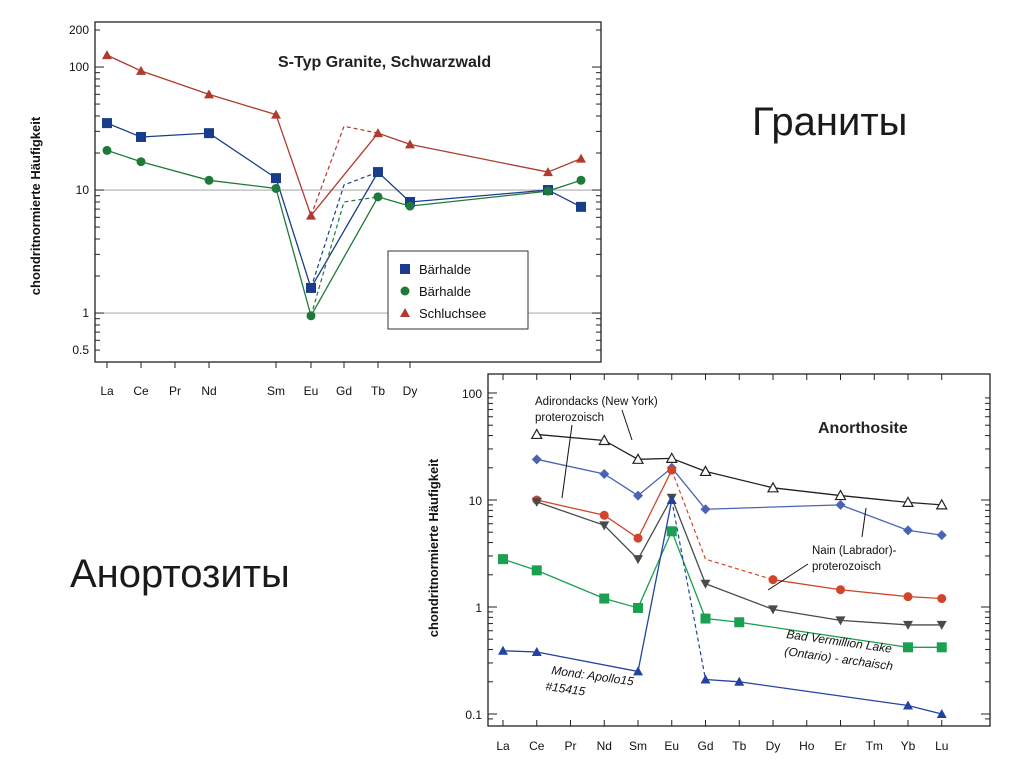 Image resolution: width=1024 pixels, height=767 pixels. Describe the element at coordinates (566, 688) in the screenshot. I see `annotation-apollo-id: #15415` at that location.